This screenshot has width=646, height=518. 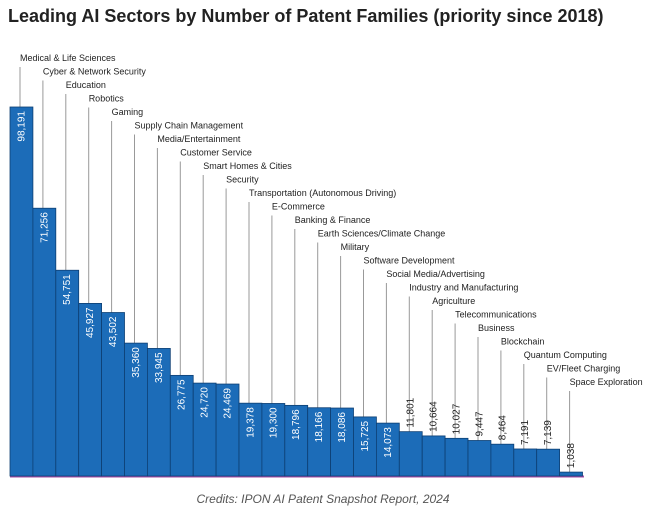 What do you see at coordinates (205, 402) in the screenshot?
I see `value-label: 24,720` at bounding box center [205, 402].